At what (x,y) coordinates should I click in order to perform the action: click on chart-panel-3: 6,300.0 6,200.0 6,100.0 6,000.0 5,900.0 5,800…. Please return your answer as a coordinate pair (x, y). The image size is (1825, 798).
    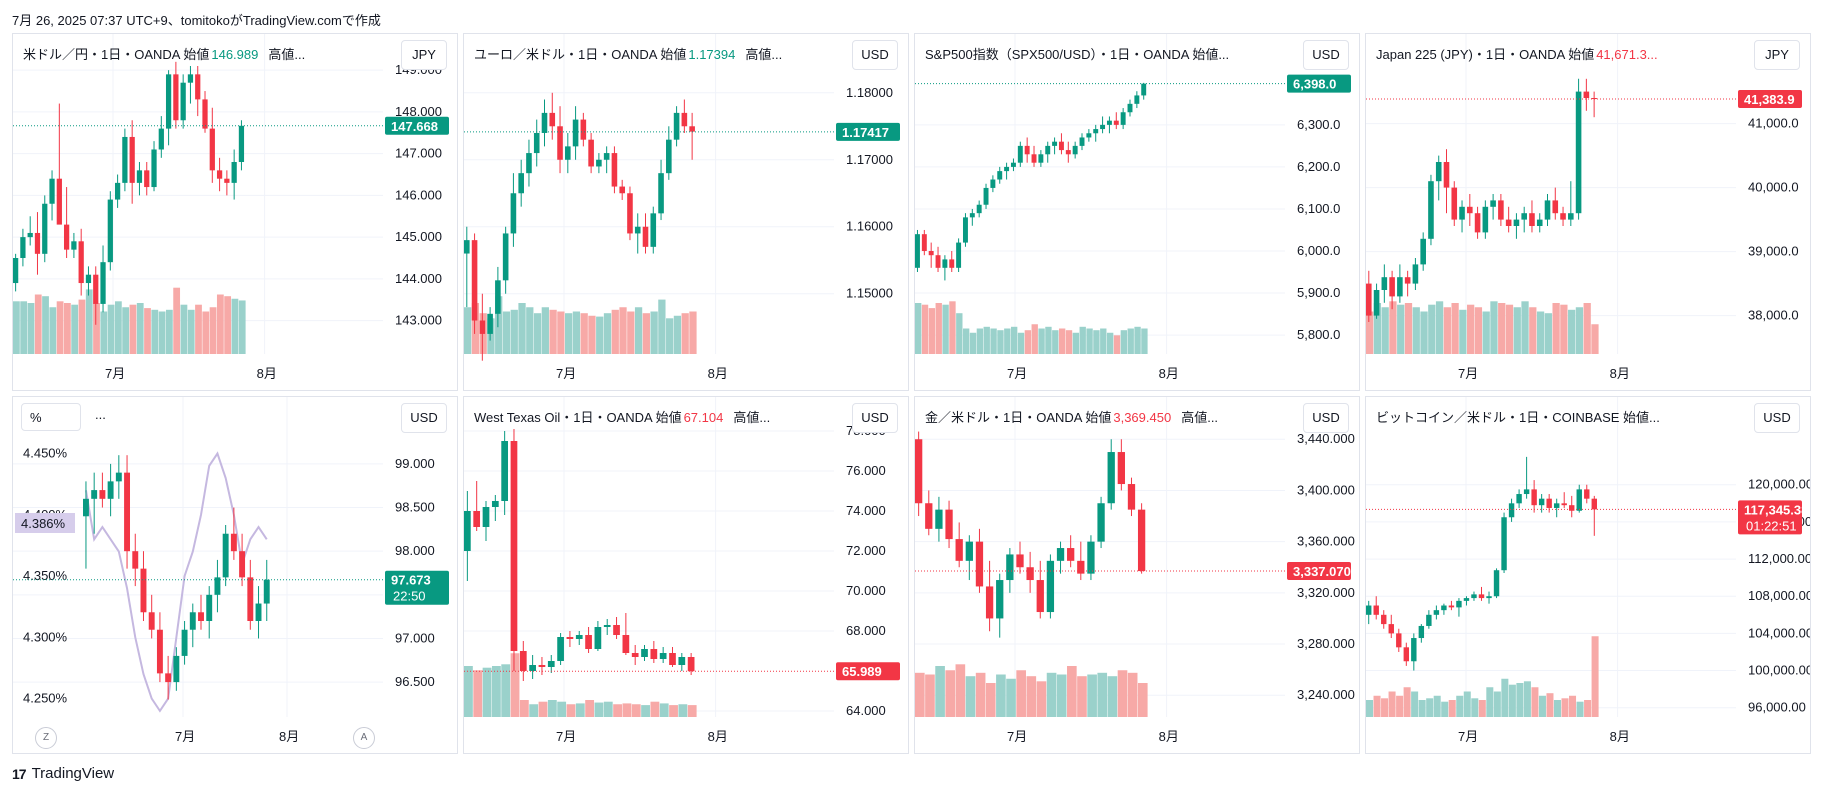
    Looking at the image, I should click on (1137, 212).